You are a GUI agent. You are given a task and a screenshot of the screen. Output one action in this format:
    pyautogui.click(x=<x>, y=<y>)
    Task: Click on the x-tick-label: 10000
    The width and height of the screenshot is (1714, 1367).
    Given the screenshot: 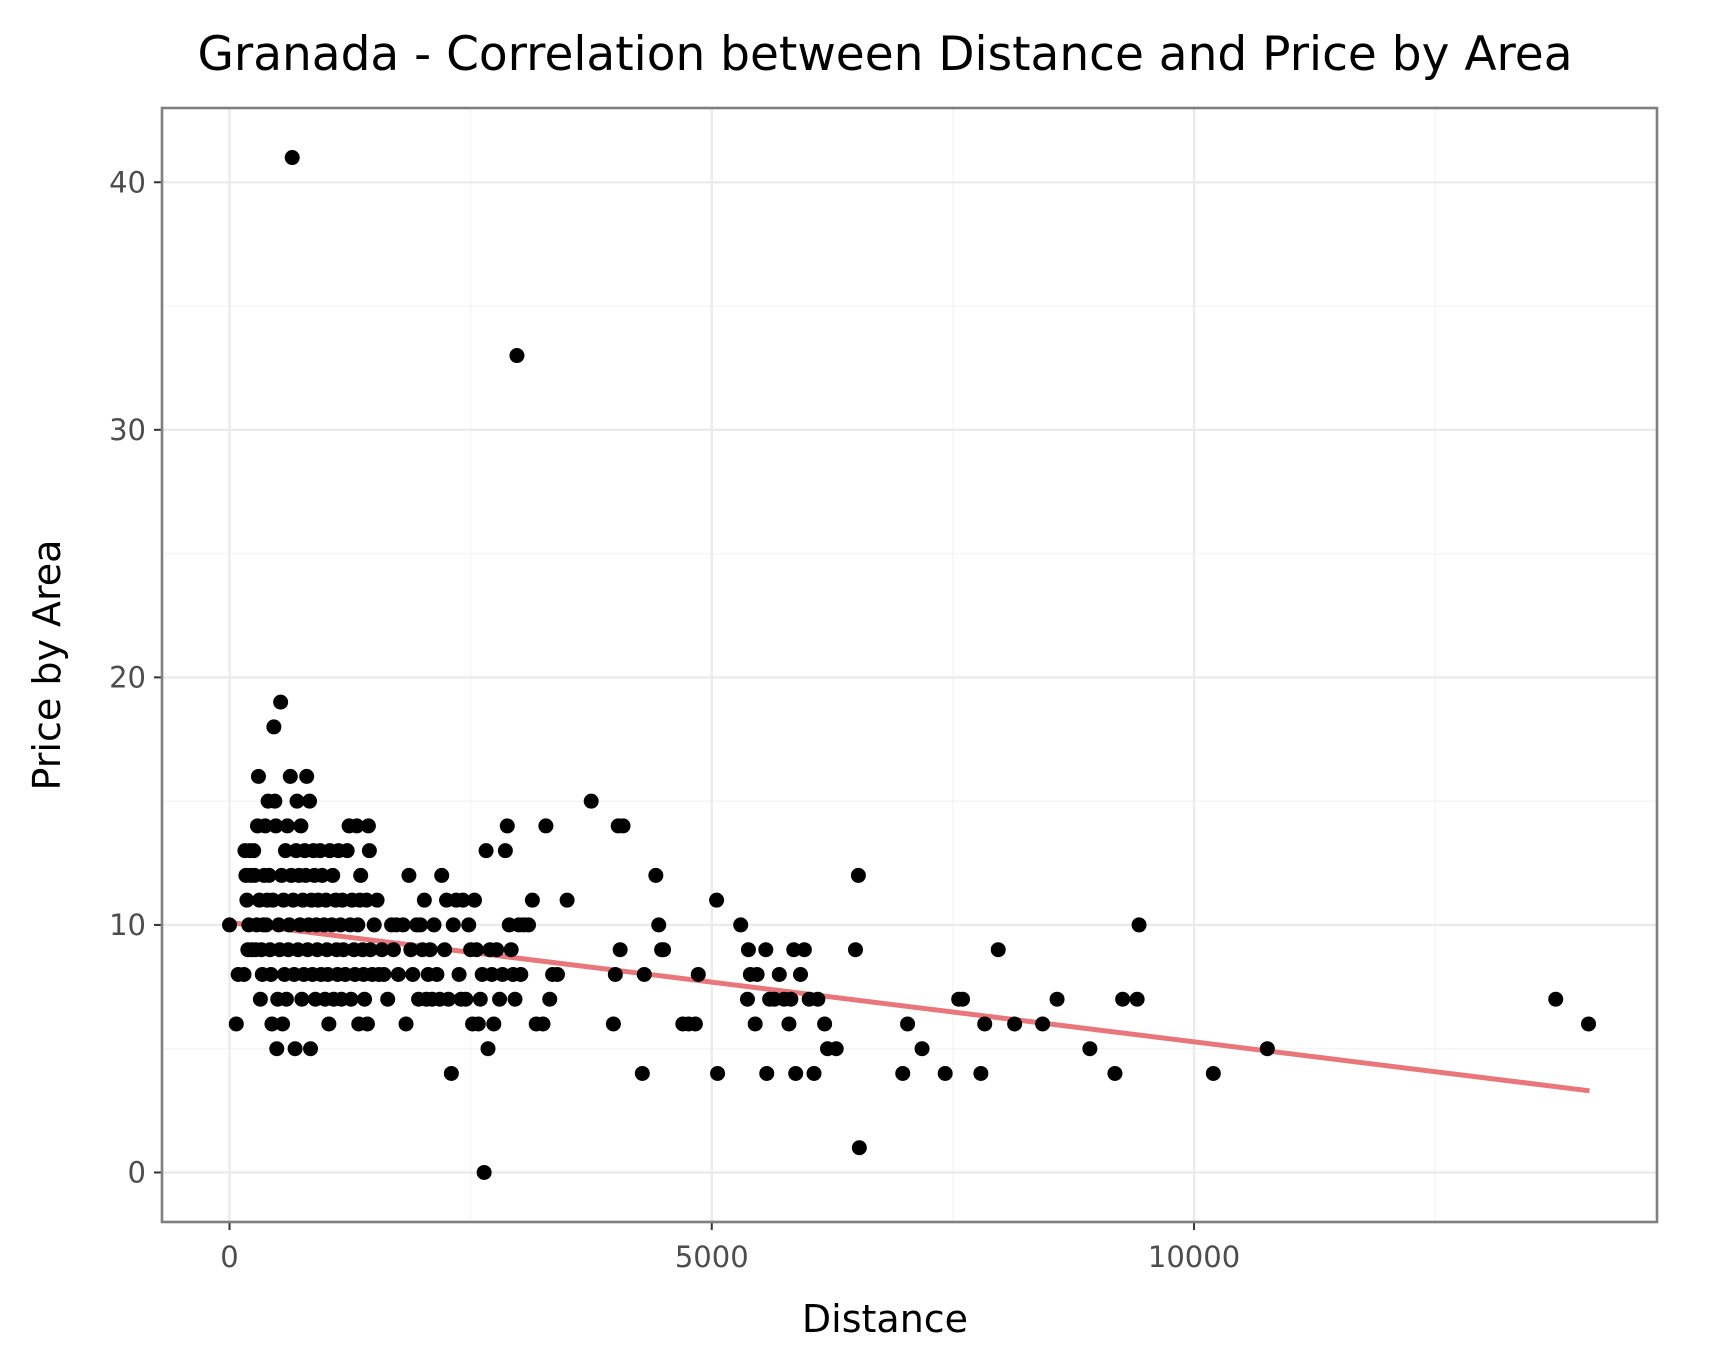 What is the action you would take?
    pyautogui.click(x=1194, y=1257)
    